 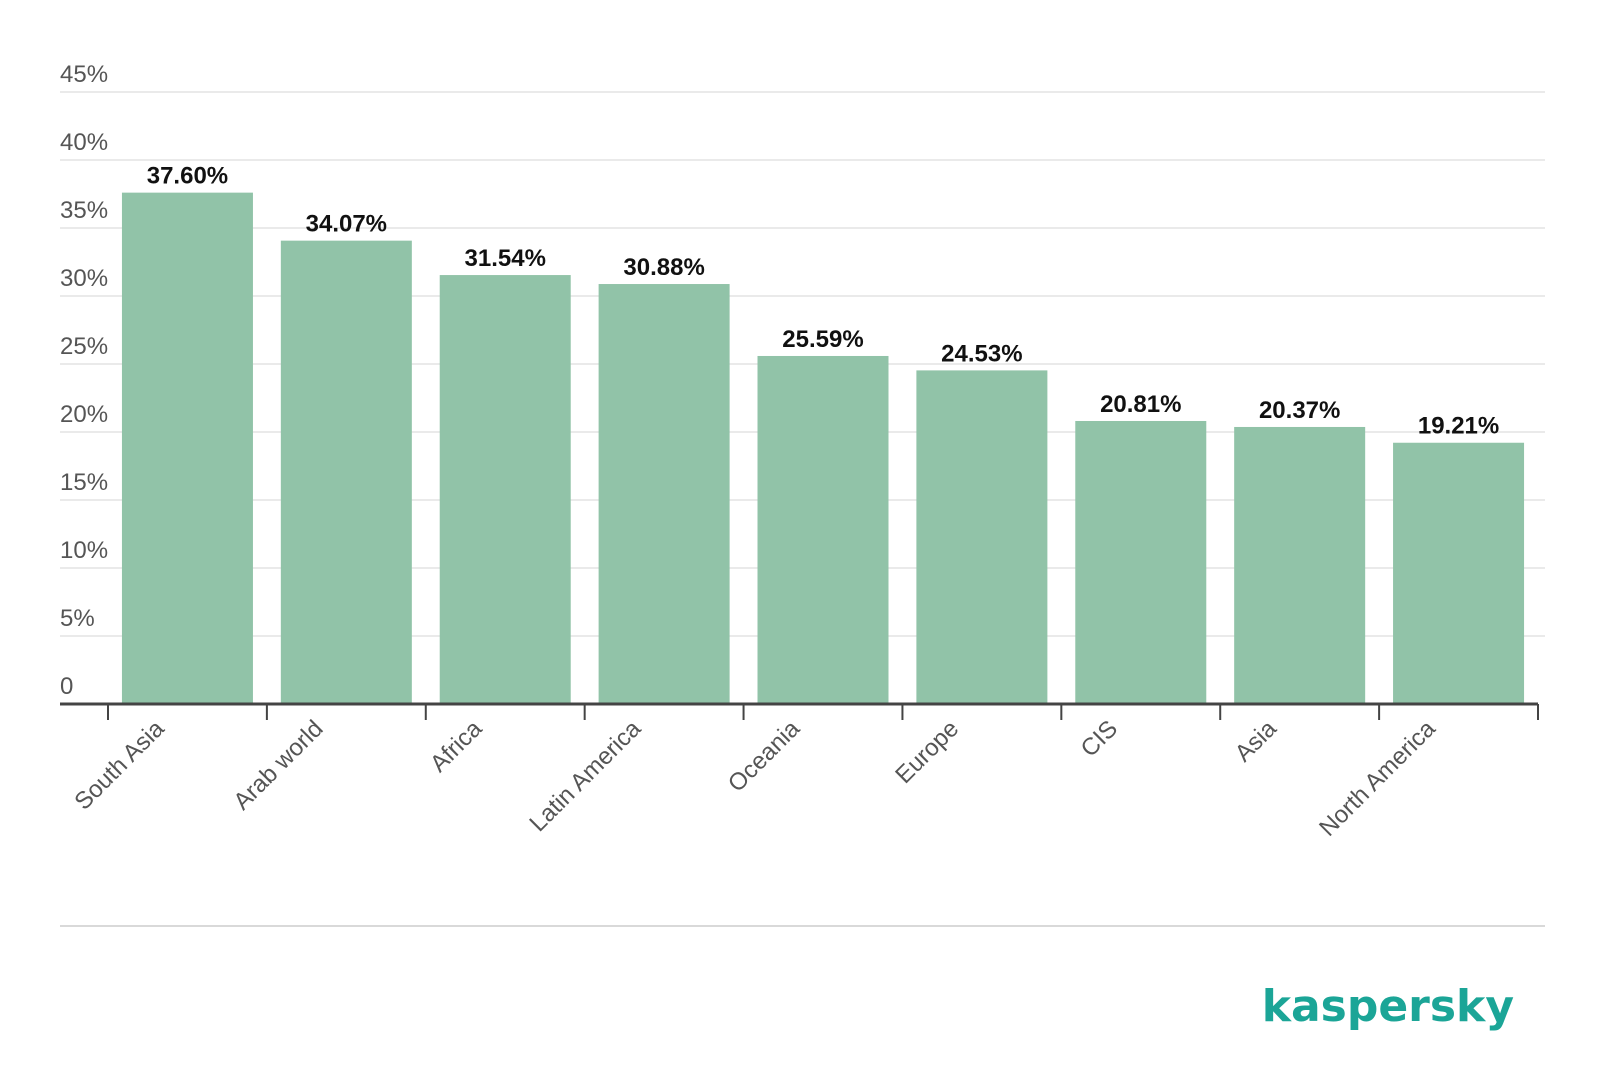 What do you see at coordinates (84, 74) in the screenshot?
I see `y-tick-label: 45%` at bounding box center [84, 74].